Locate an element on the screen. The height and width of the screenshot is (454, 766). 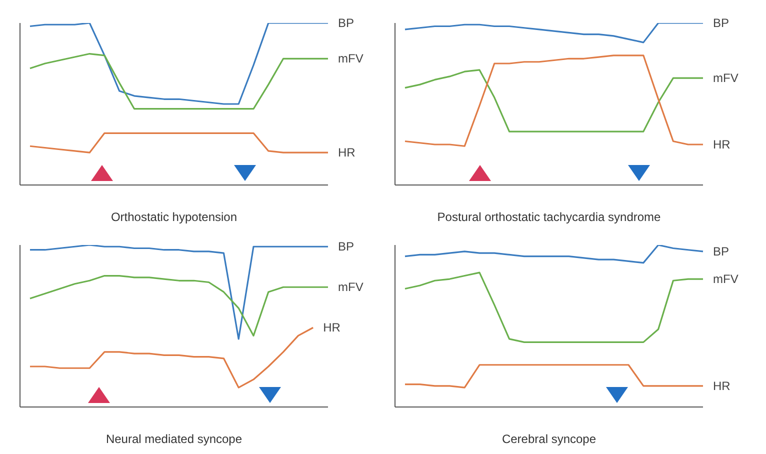
x-axis-title: Neural mediated syncope is located at coordinates (174, 439).